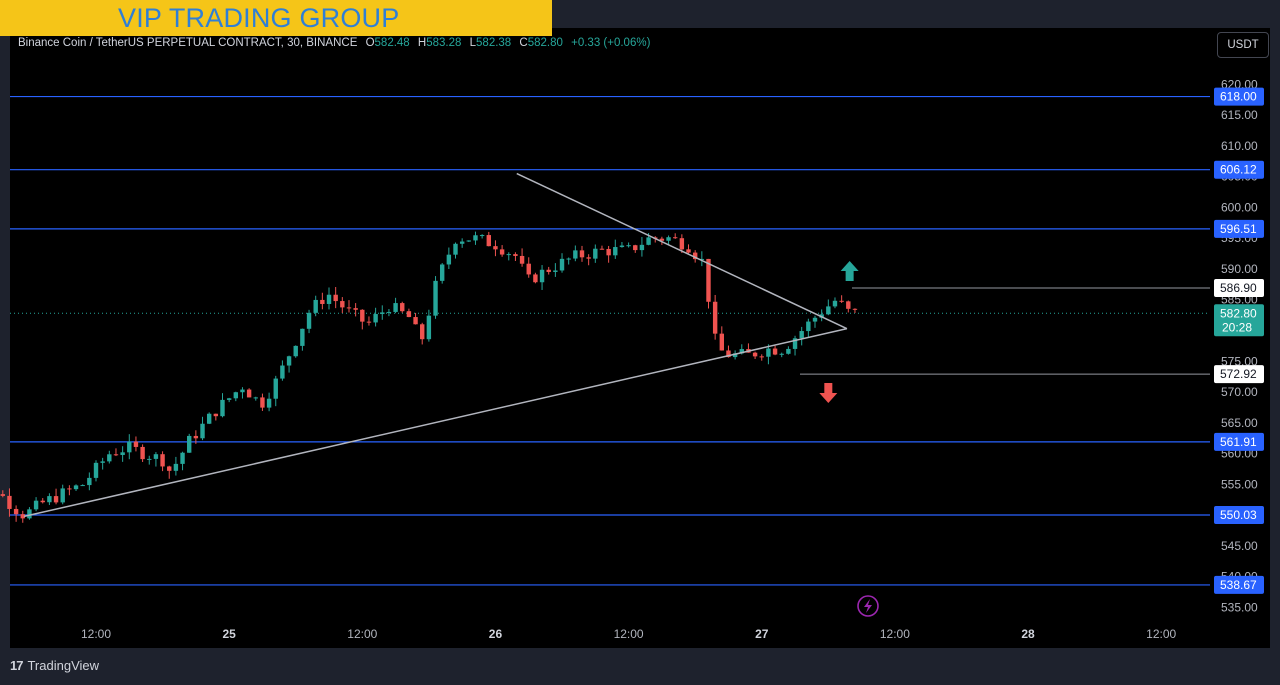 This screenshot has width=1280, height=685. What do you see at coordinates (494, 43) in the screenshot?
I see `low-value: 582.38` at bounding box center [494, 43].